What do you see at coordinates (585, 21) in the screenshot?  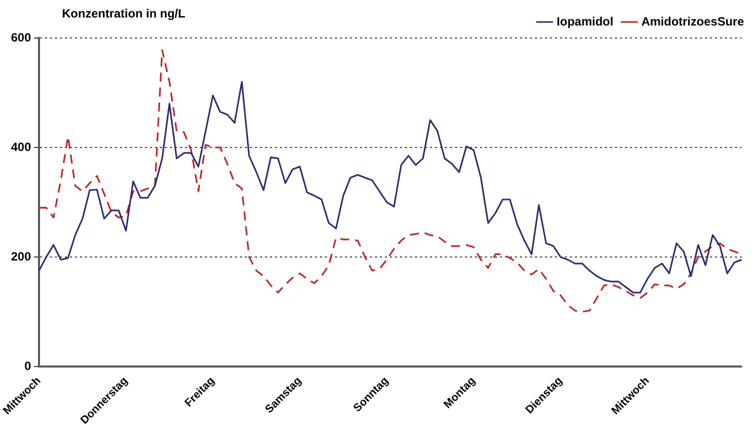 I see `legend-label: Iopamidol` at bounding box center [585, 21].